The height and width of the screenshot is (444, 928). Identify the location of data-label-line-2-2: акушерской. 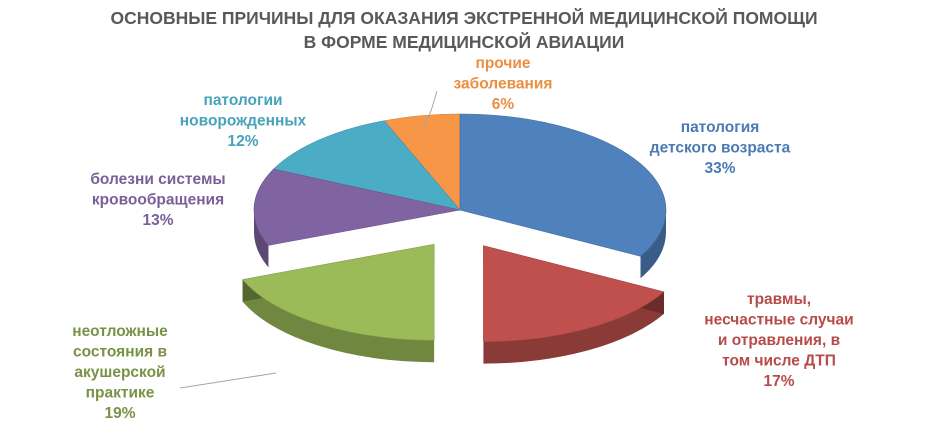
(119, 372).